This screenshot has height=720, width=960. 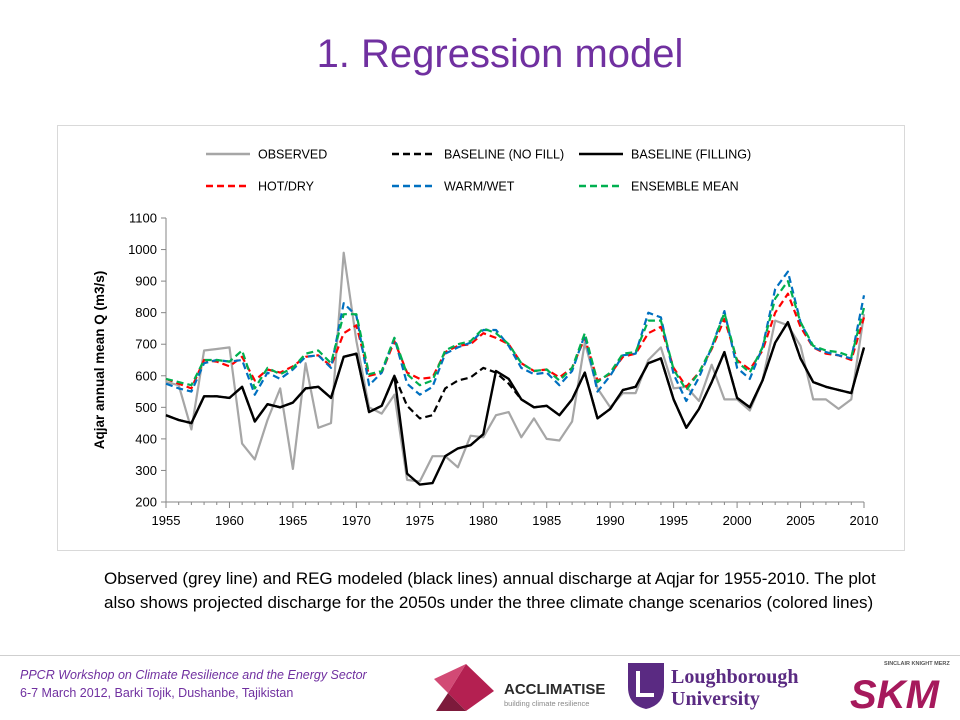 I want to click on legend-label-2: BASELINE (FILLING), so click(x=691, y=155).